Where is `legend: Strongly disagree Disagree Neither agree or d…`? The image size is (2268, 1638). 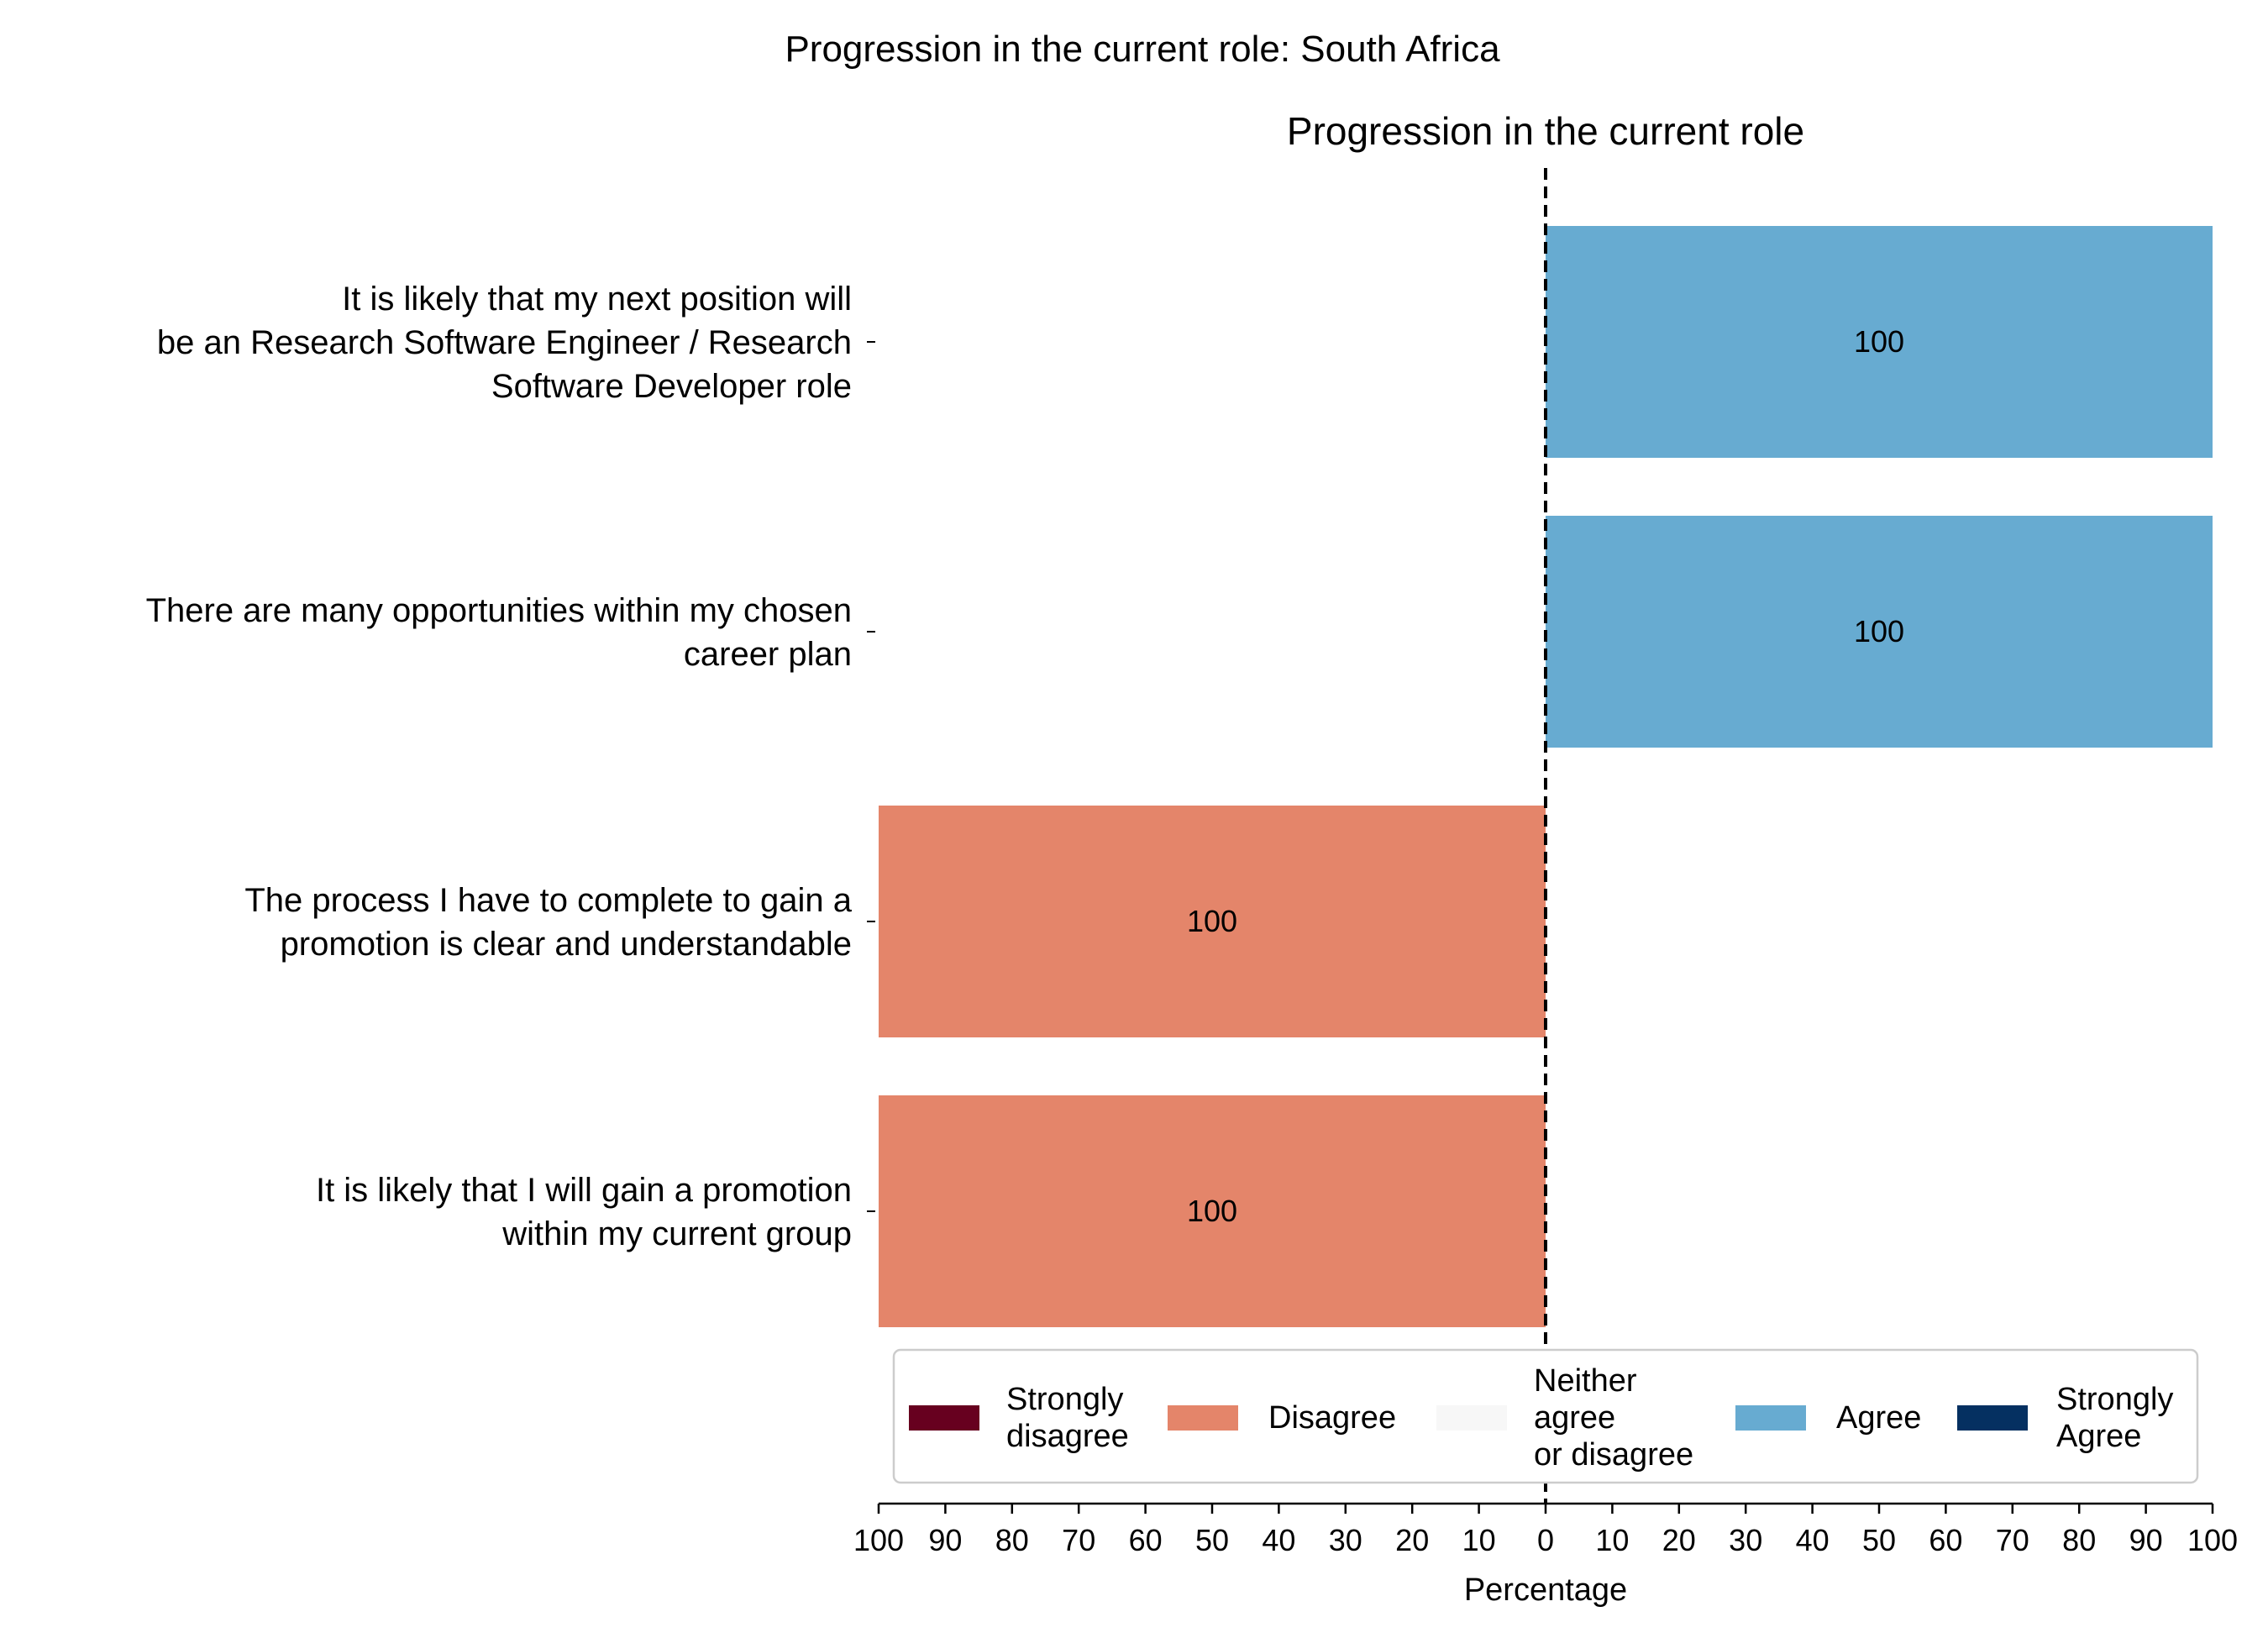
legend: Strongly disagree Disagree Neither agree or d… is located at coordinates (1545, 1416).